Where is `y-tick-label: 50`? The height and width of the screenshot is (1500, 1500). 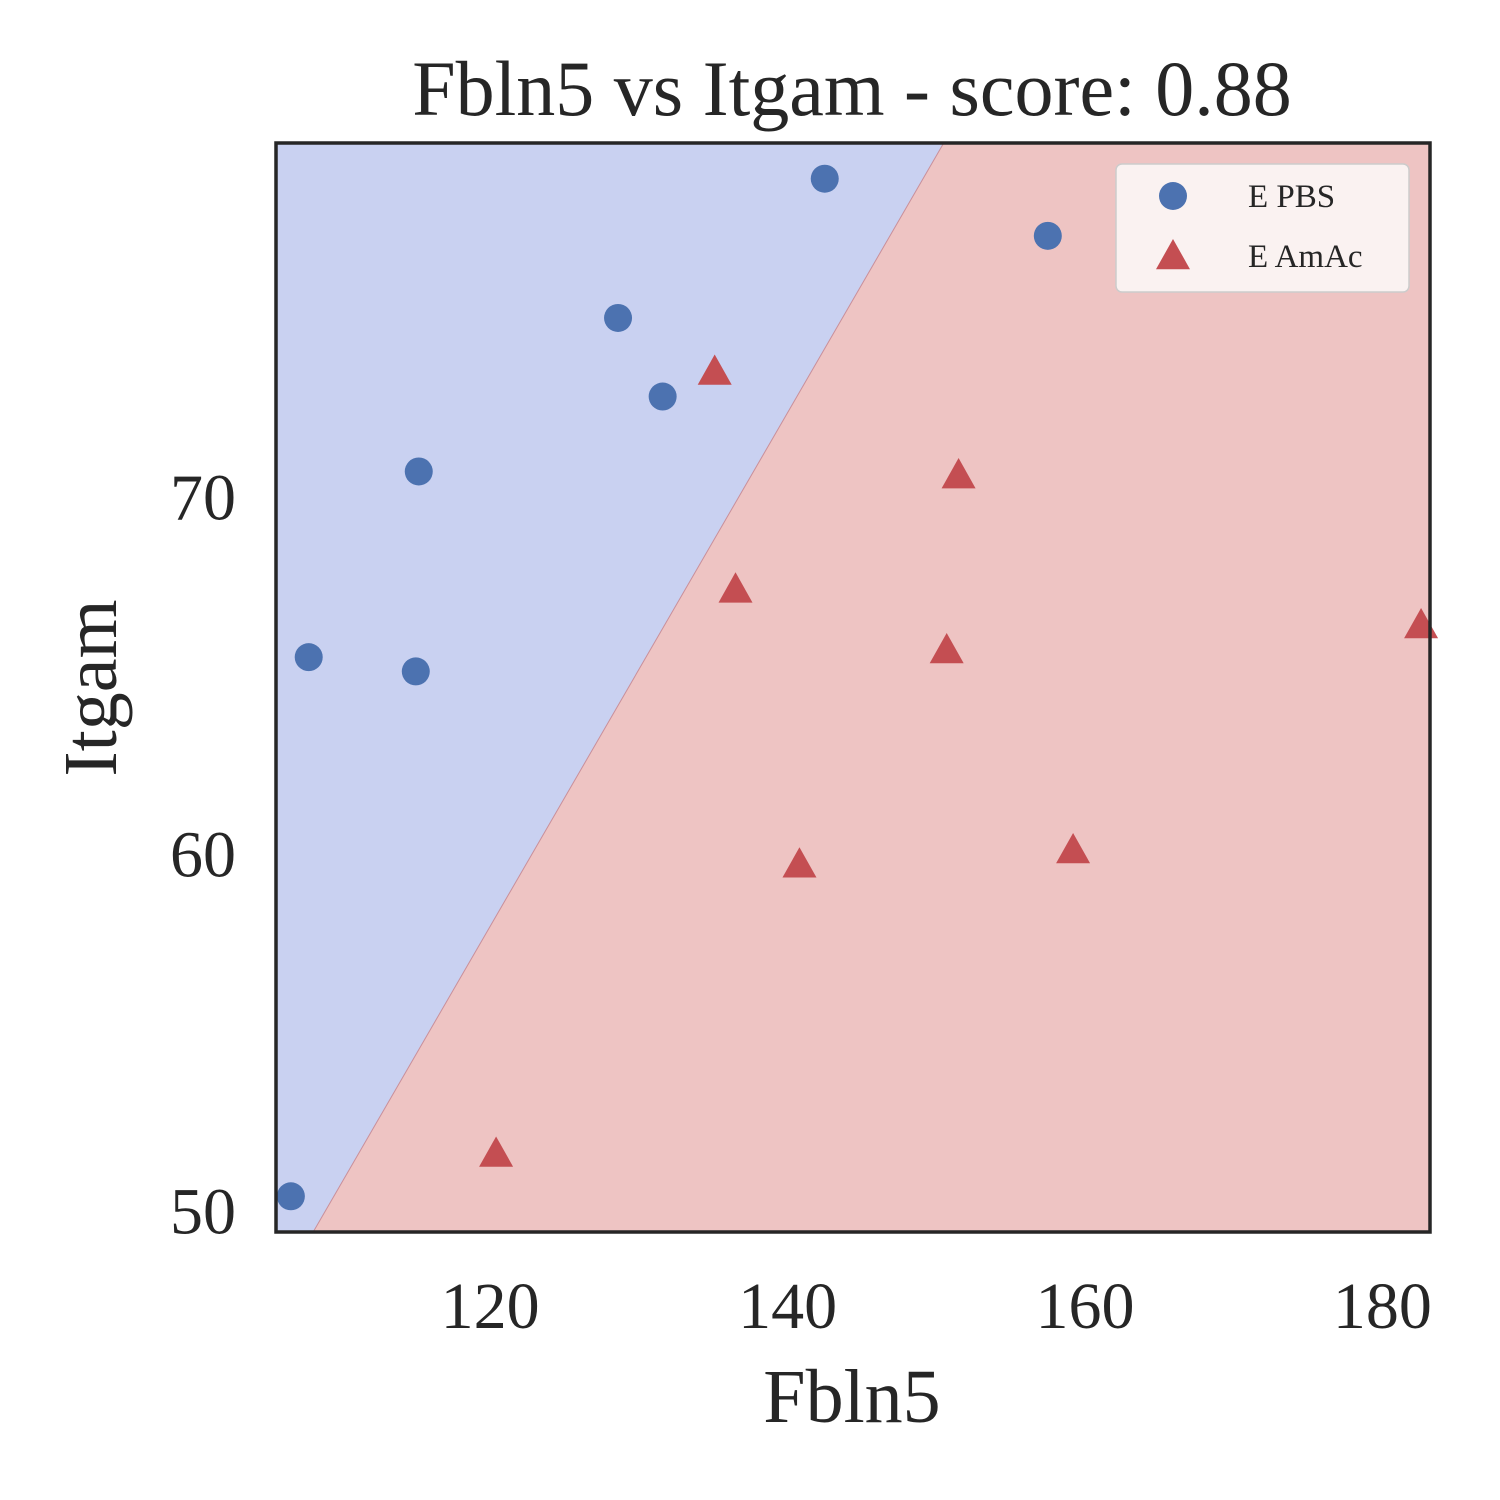 y-tick-label: 50 is located at coordinates (203, 1212).